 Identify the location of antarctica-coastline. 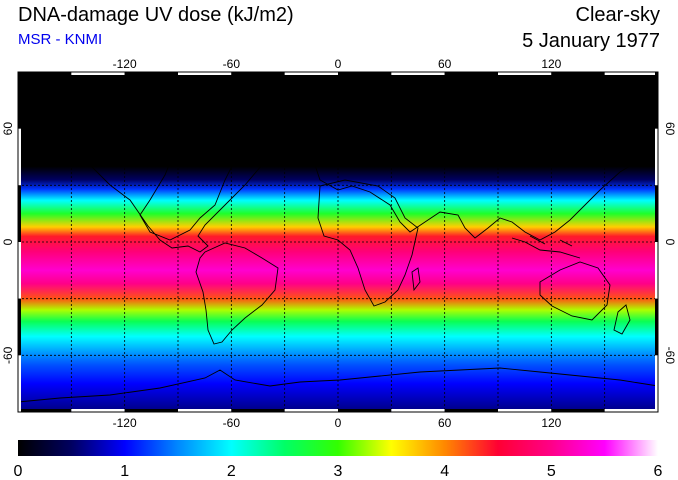
(338, 385).